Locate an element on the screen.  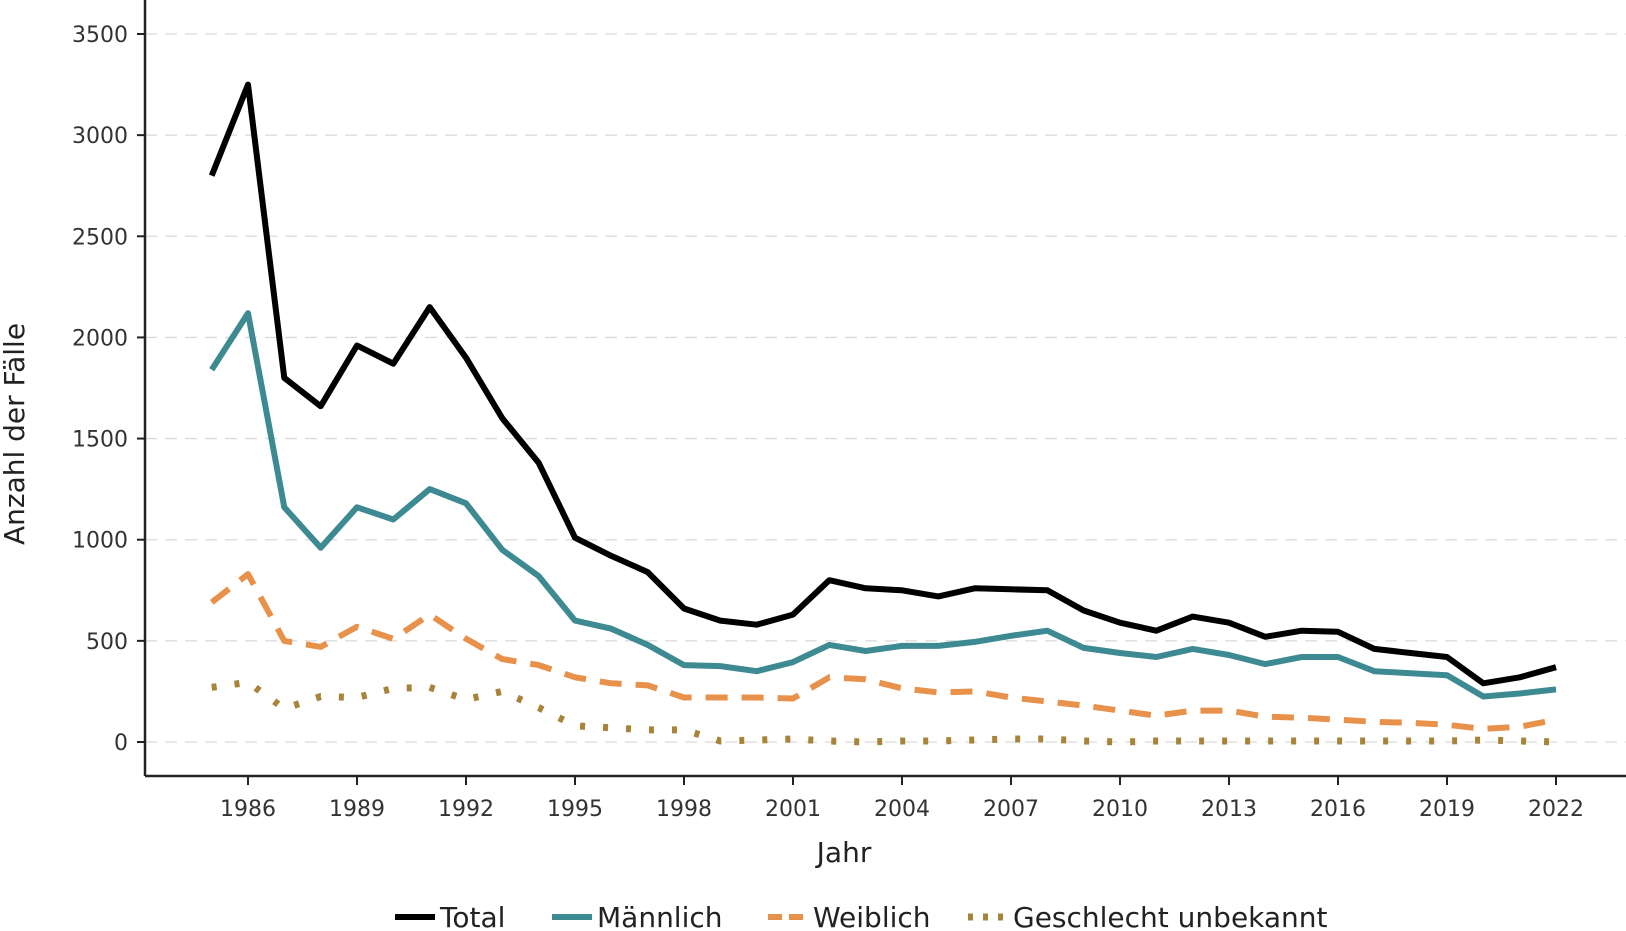
x-tick-label: 1992 is located at coordinates (466, 809).